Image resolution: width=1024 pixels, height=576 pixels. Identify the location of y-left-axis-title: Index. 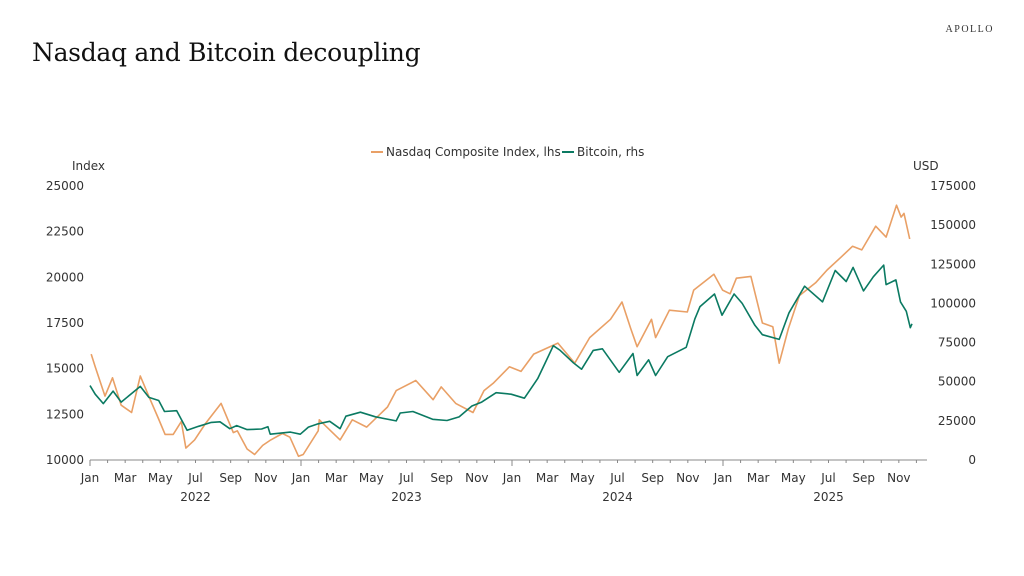
(88, 166).